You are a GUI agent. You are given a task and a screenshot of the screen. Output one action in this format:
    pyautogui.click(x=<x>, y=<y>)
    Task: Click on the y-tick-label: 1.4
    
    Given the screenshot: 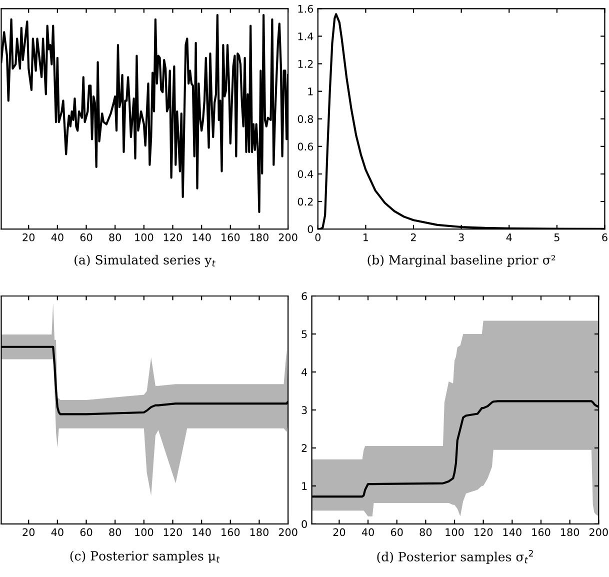 What is the action you would take?
    pyautogui.click(x=306, y=36)
    